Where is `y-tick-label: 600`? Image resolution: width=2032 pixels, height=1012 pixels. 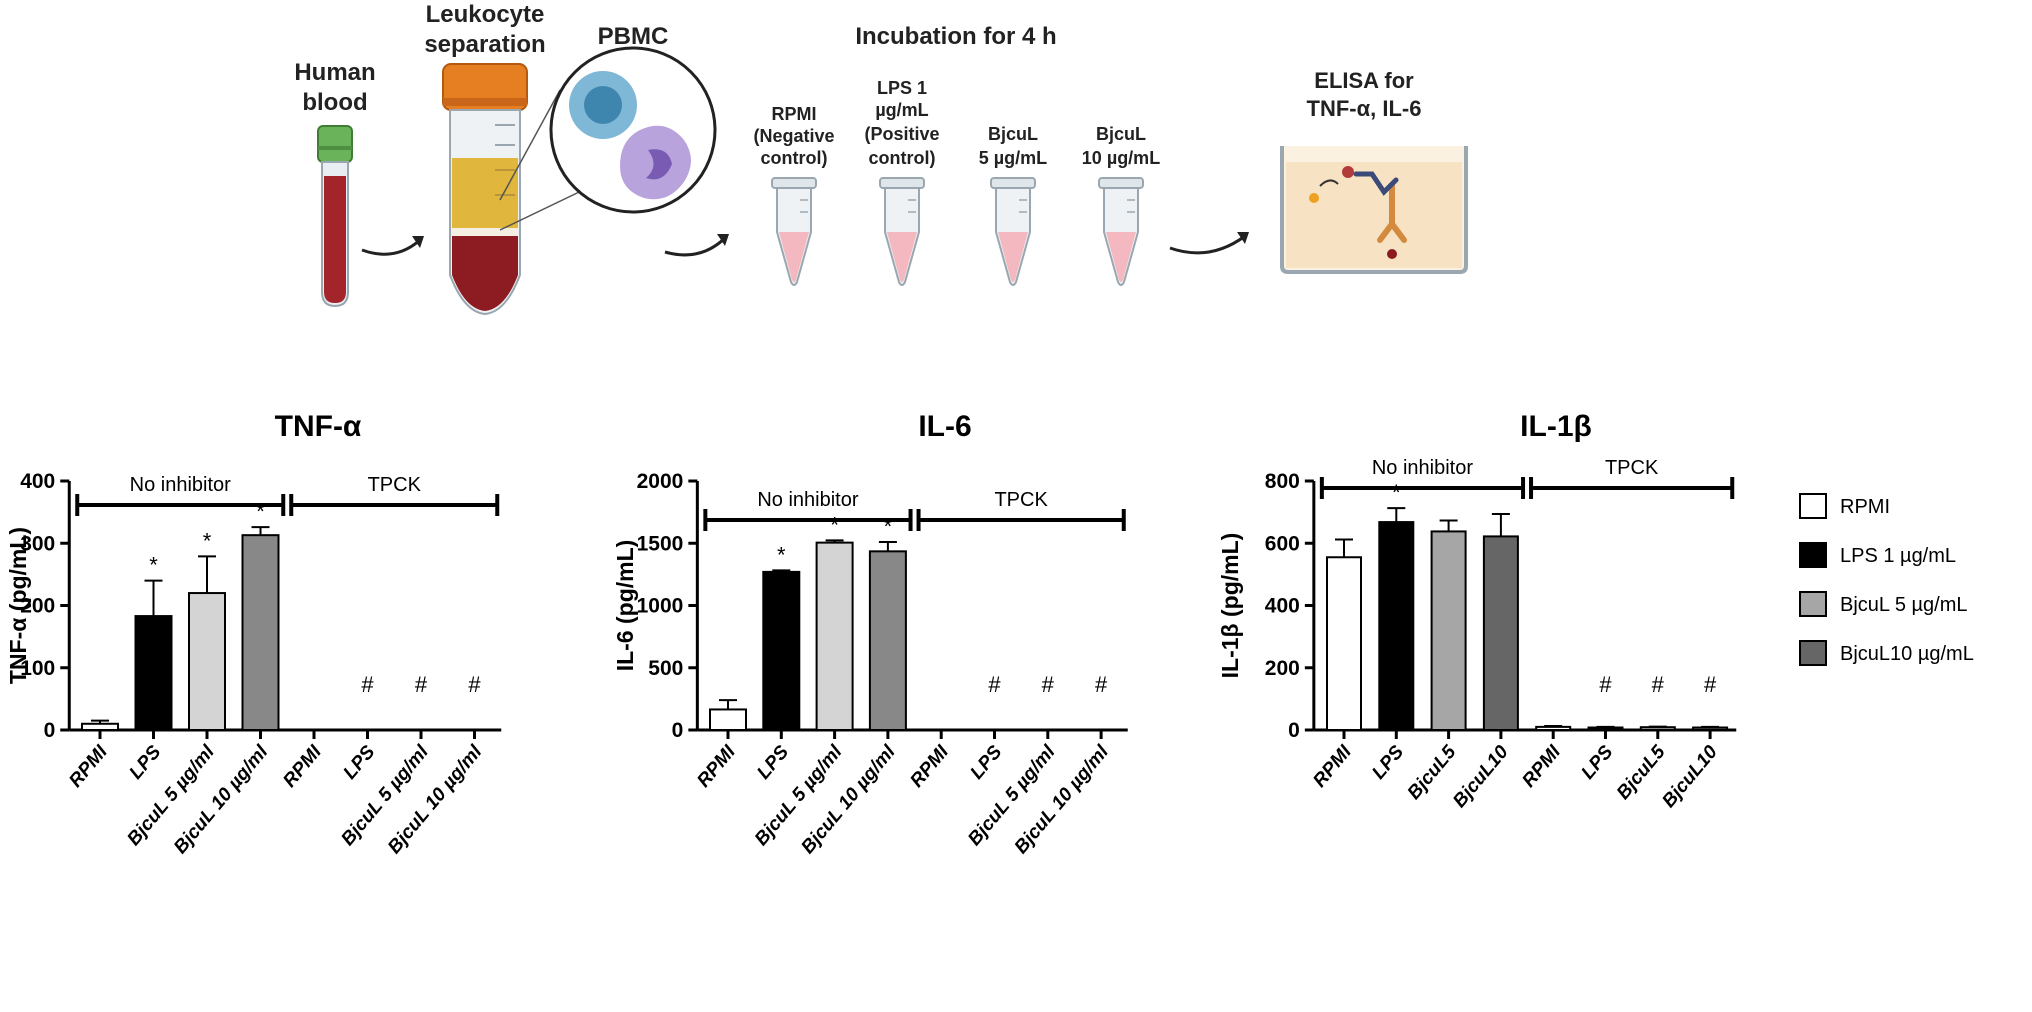 y-tick-label: 600 is located at coordinates (1282, 543).